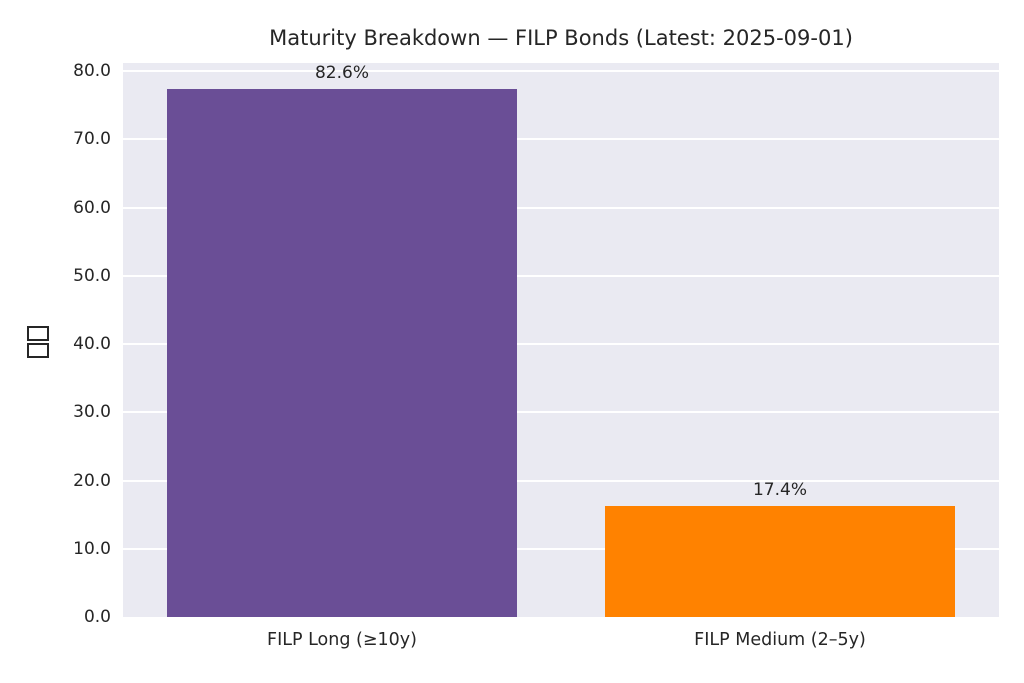 This screenshot has height=683, width=1024. I want to click on x-tick-label: FILP Long (≥10y), so click(342, 640).